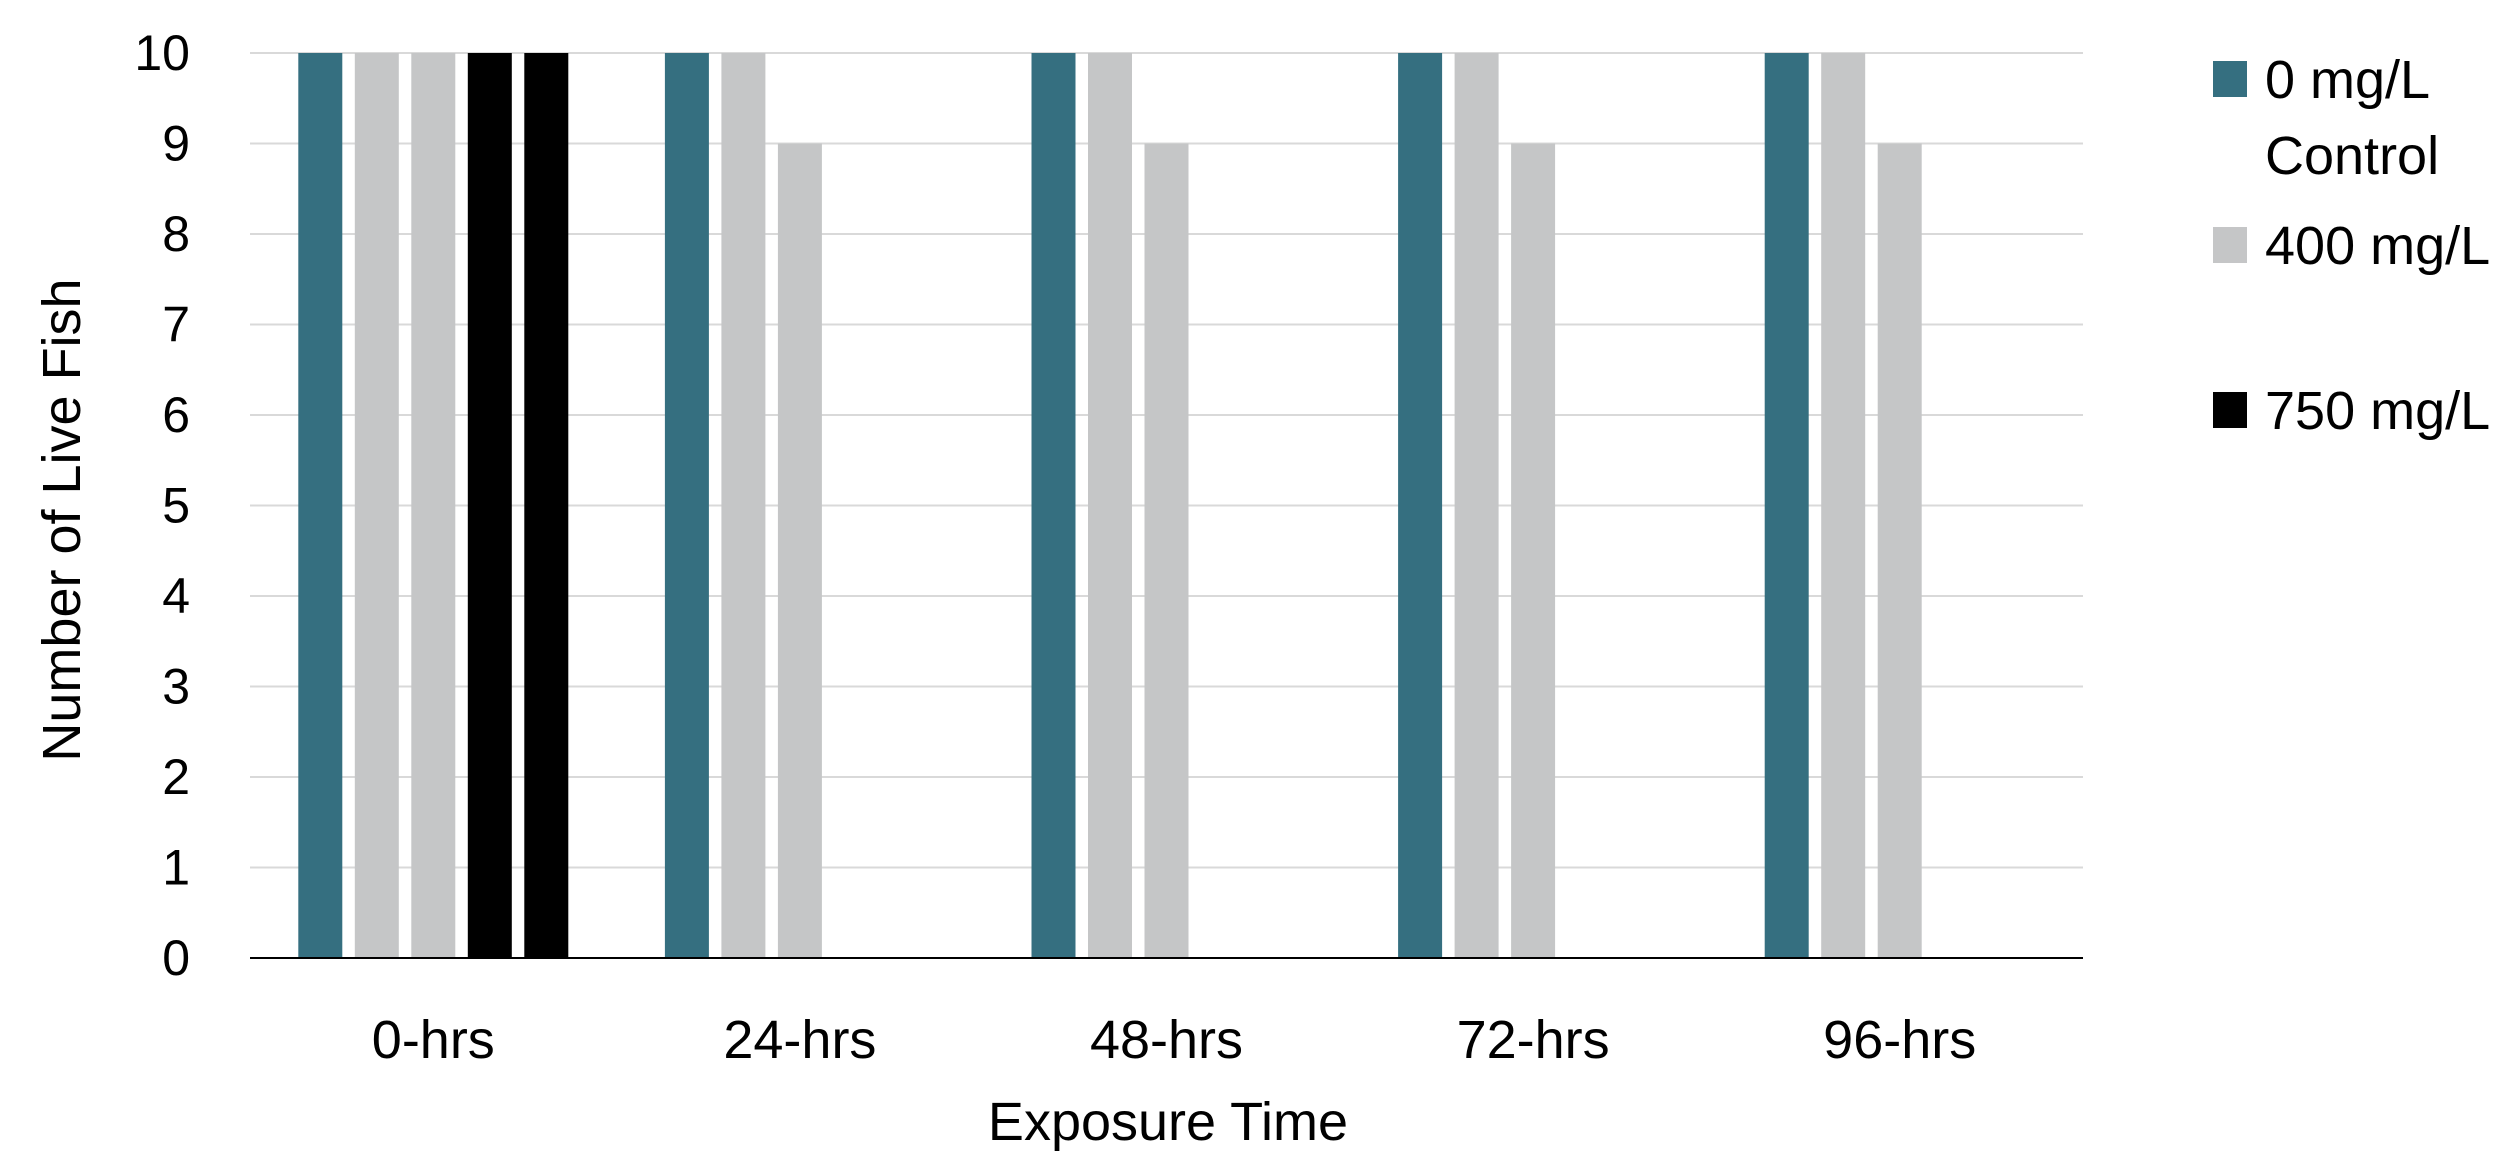  What do you see at coordinates (1166, 1040) in the screenshot?
I see `x-tick-label: 48-hrs` at bounding box center [1166, 1040].